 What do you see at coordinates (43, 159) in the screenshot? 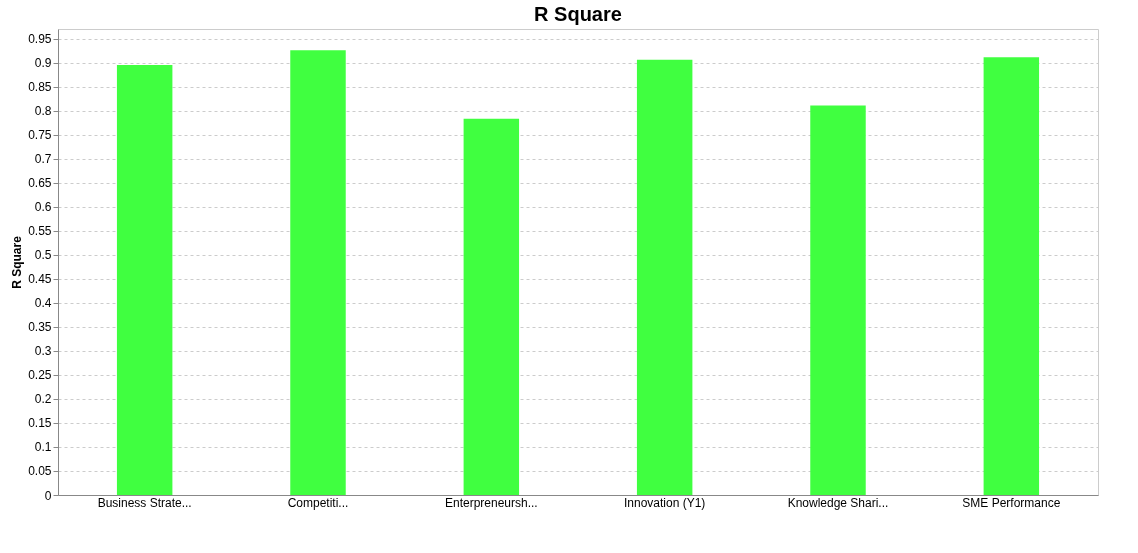
I see `y-tick-label: 0.7` at bounding box center [43, 159].